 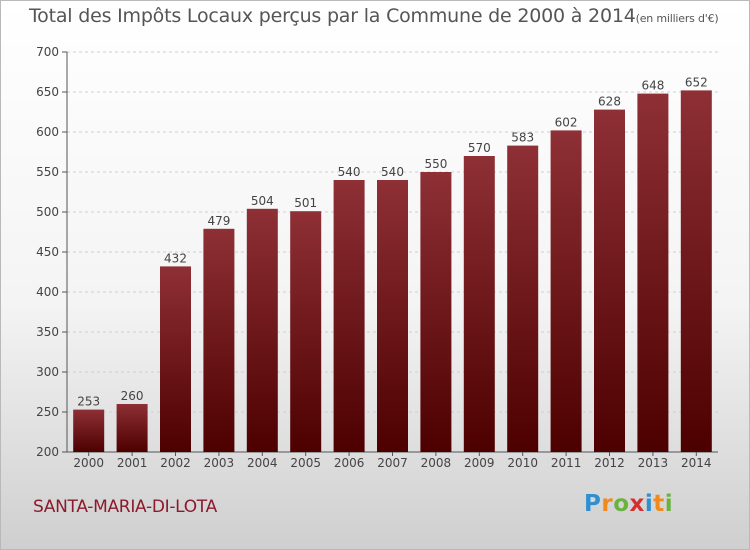 What do you see at coordinates (132, 463) in the screenshot?
I see `x-tick-label: 2001` at bounding box center [132, 463].